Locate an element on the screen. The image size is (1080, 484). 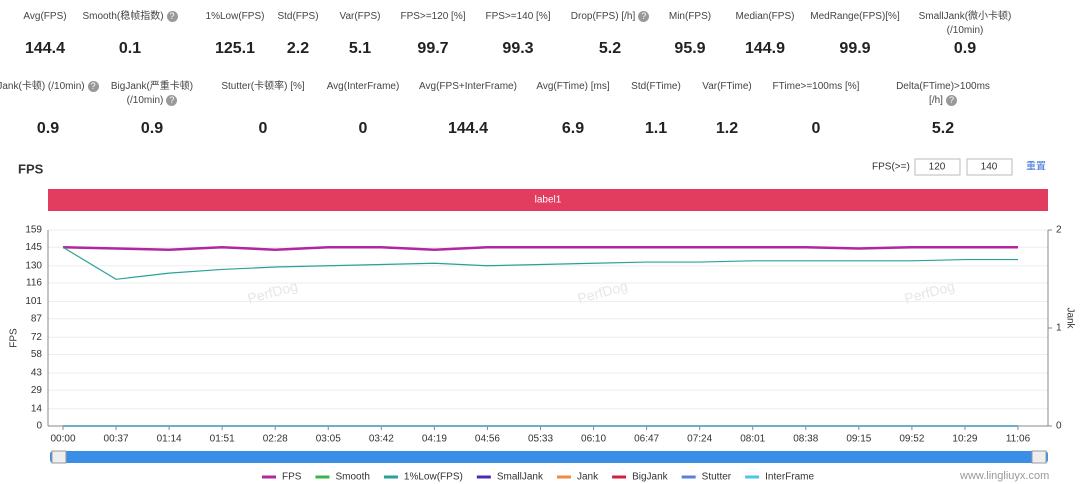
stat-label-text: Jank(卡顿) (/10min) is located at coordinates (42, 86).